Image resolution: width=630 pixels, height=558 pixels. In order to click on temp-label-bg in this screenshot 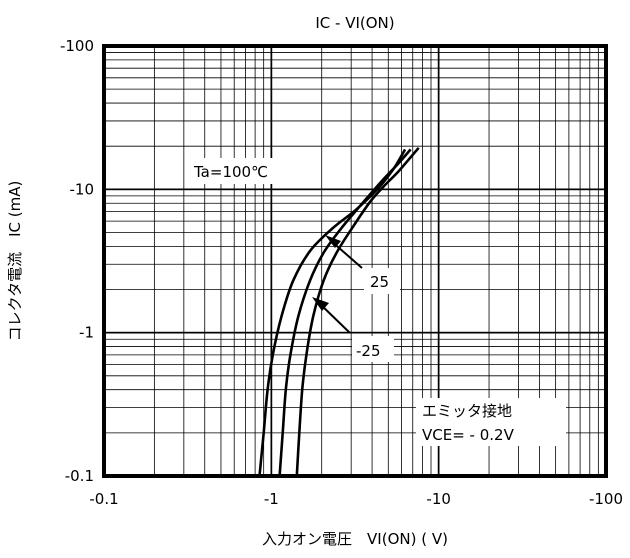, I will do `click(246, 171)`.